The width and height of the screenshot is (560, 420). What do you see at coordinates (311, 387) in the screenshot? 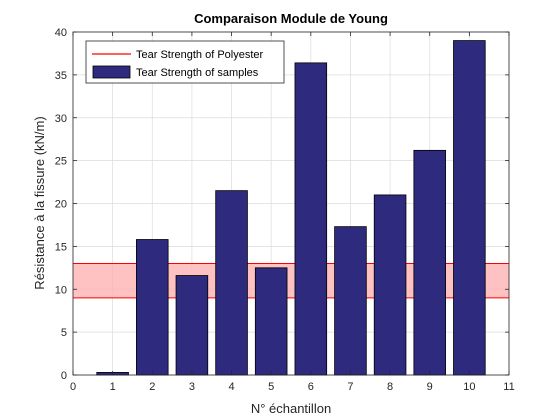
I see `x-tick-label: 6` at bounding box center [311, 387].